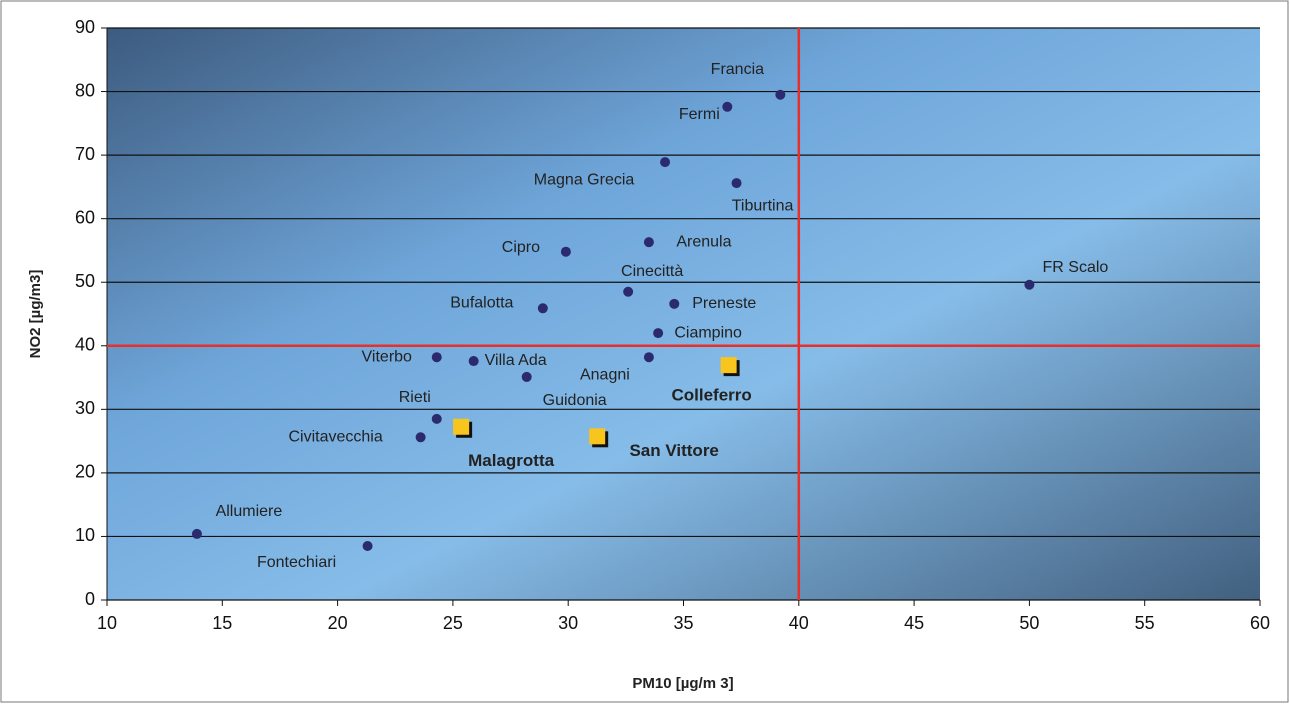 This screenshot has height=709, width=1290. I want to click on point-label: Francia, so click(737, 69).